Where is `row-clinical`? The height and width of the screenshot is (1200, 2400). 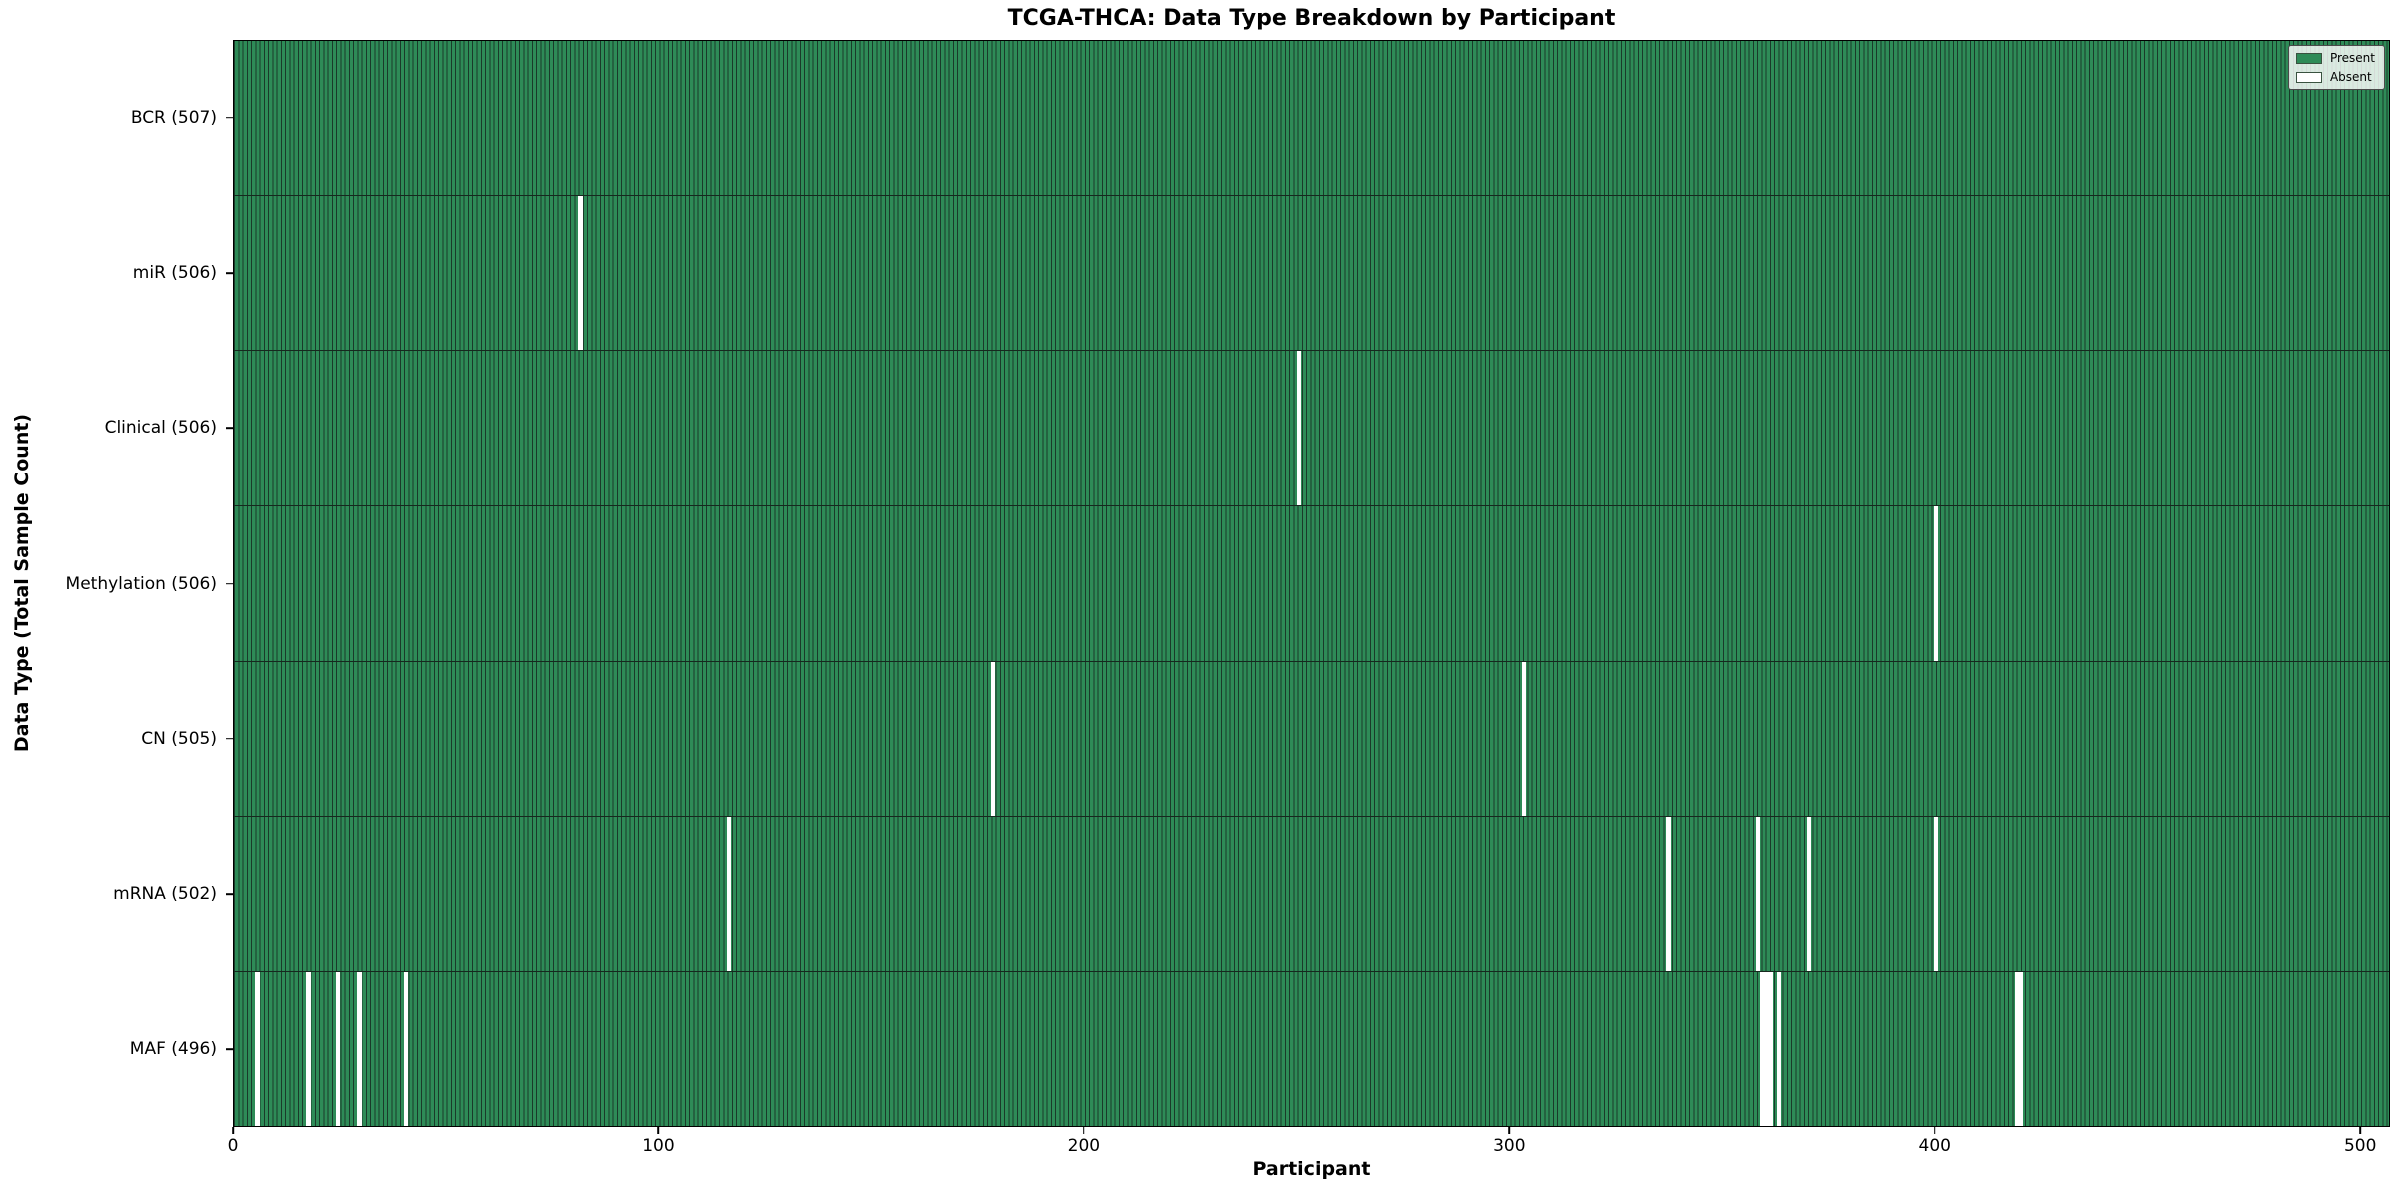 row-clinical is located at coordinates (1311, 428).